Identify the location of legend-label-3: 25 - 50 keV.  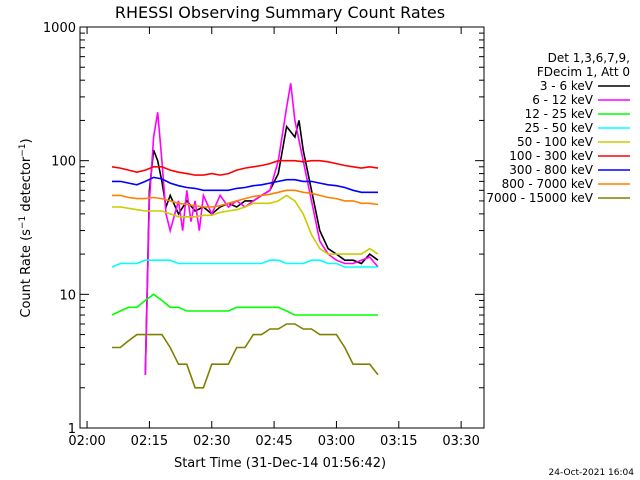
(559, 128).